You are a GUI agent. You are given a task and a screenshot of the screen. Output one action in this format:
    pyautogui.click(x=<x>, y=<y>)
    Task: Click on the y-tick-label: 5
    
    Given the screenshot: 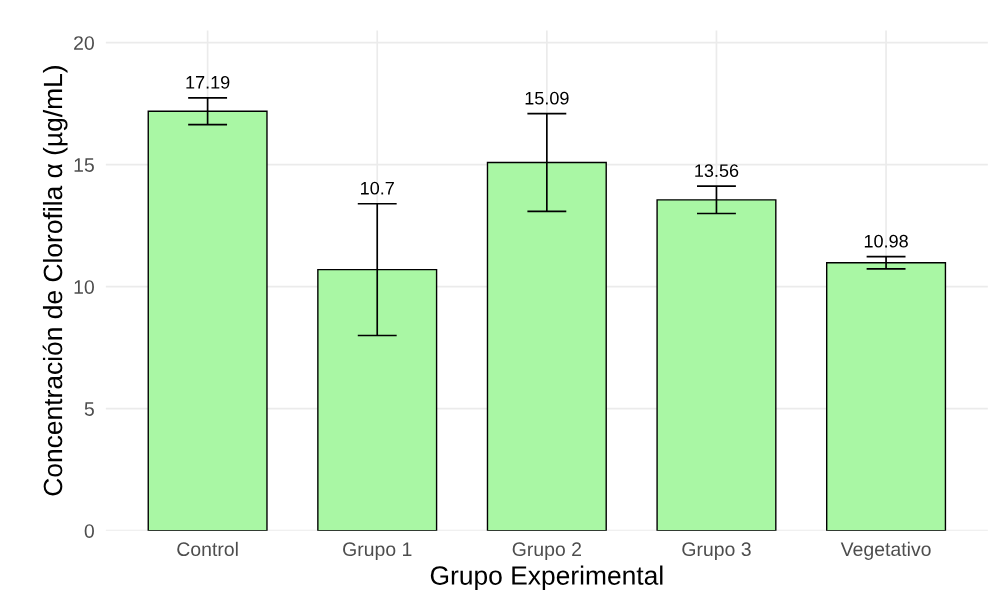 What is the action you would take?
    pyautogui.click(x=89, y=409)
    